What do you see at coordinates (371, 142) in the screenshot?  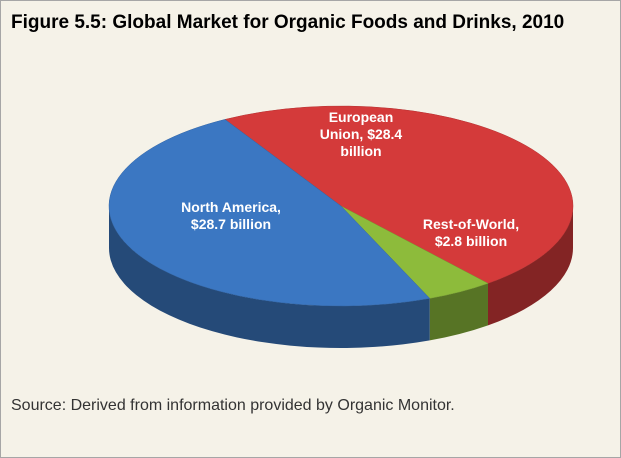 I see `value-label: $28.4 billion` at bounding box center [371, 142].